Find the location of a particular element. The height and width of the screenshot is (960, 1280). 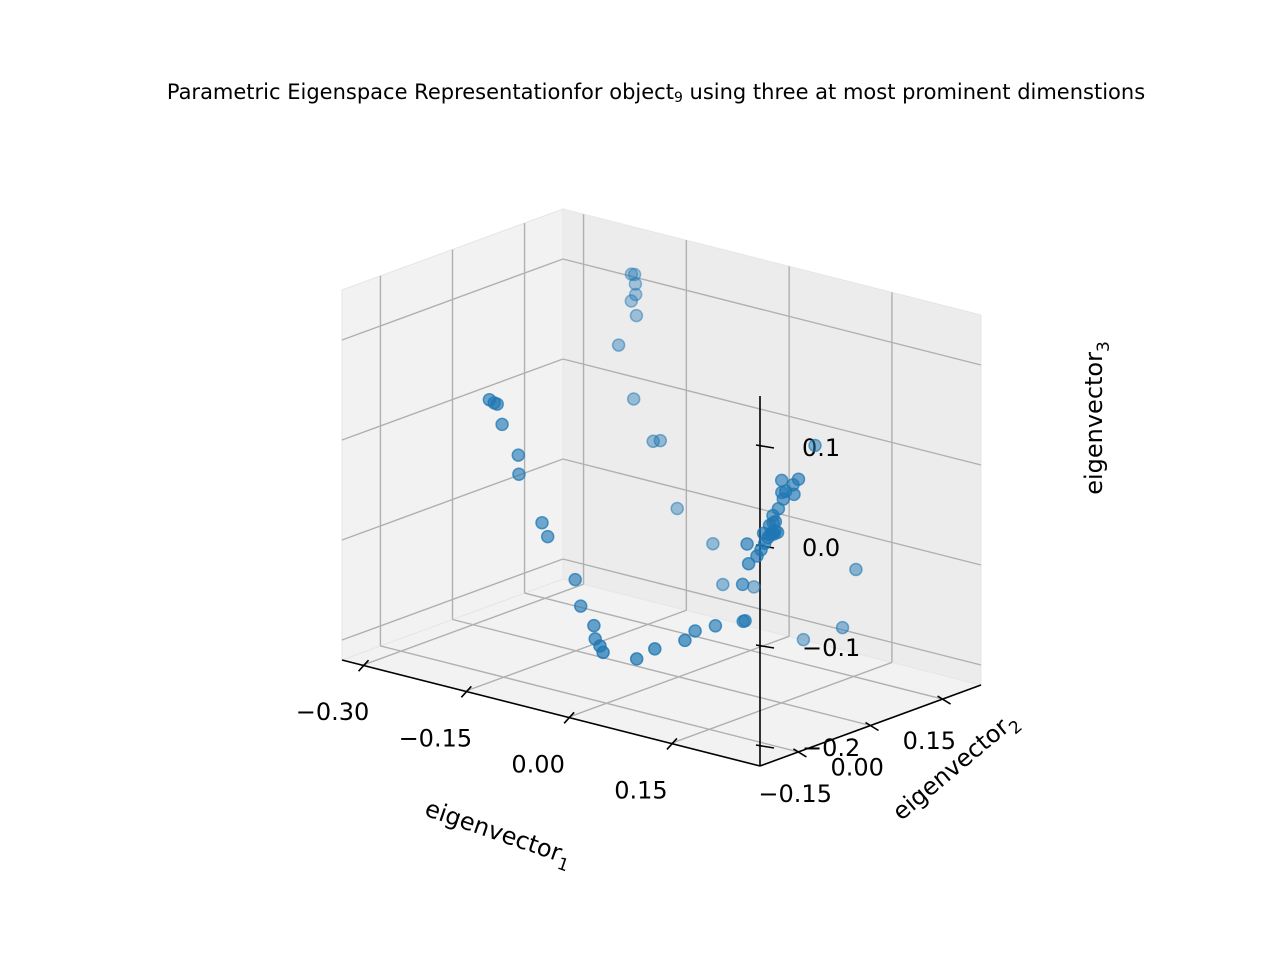

z-tick-label: −0.1 is located at coordinates (831, 648).